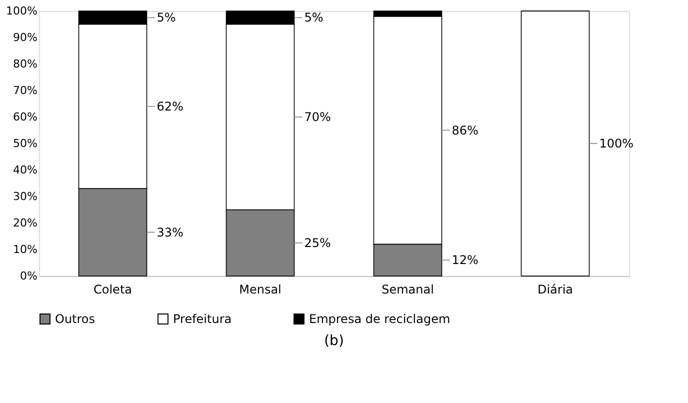 The width and height of the screenshot is (688, 403). I want to click on y-tick-label: 100%, so click(22, 11).